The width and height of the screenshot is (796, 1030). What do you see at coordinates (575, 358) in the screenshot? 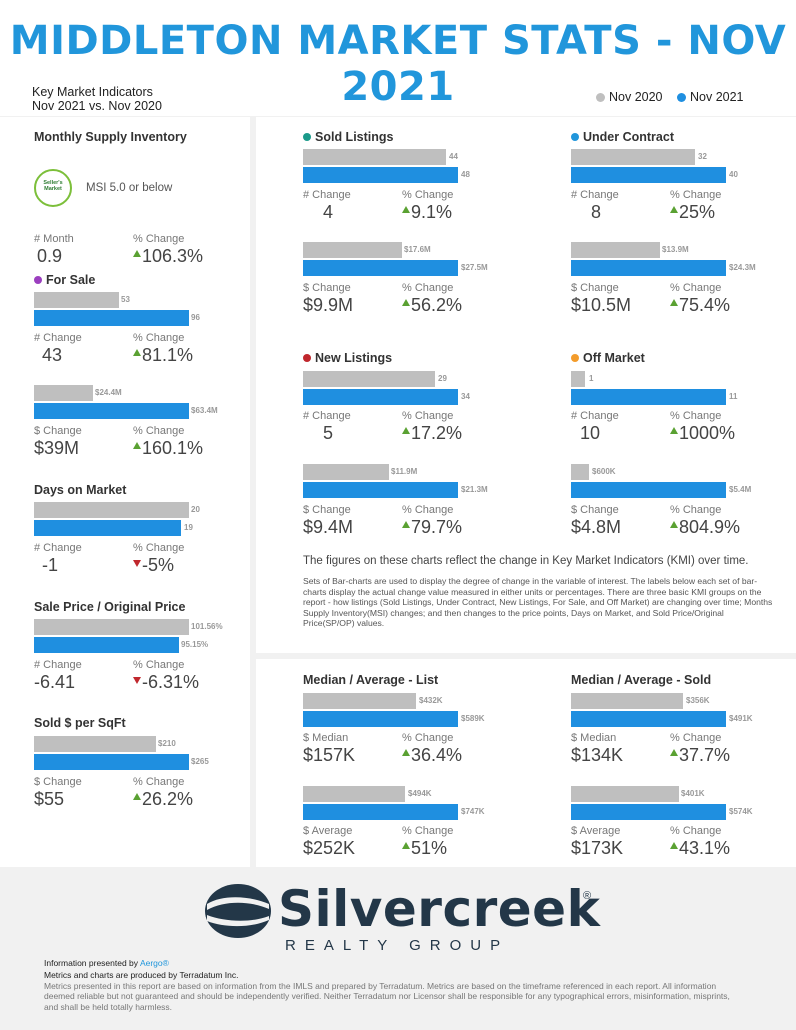
I see `om-dot-icon` at bounding box center [575, 358].